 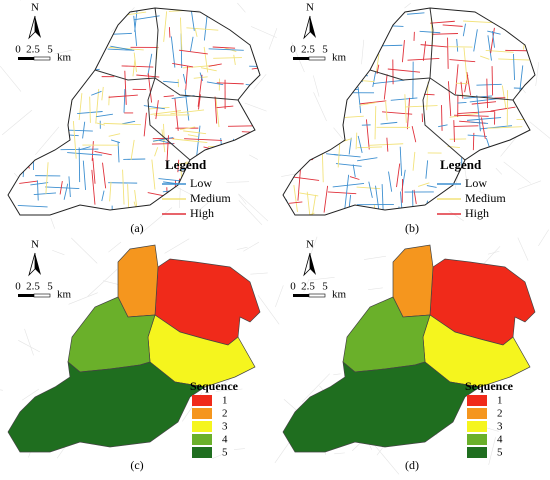 I want to click on legend-label: 4, so click(x=500, y=440).